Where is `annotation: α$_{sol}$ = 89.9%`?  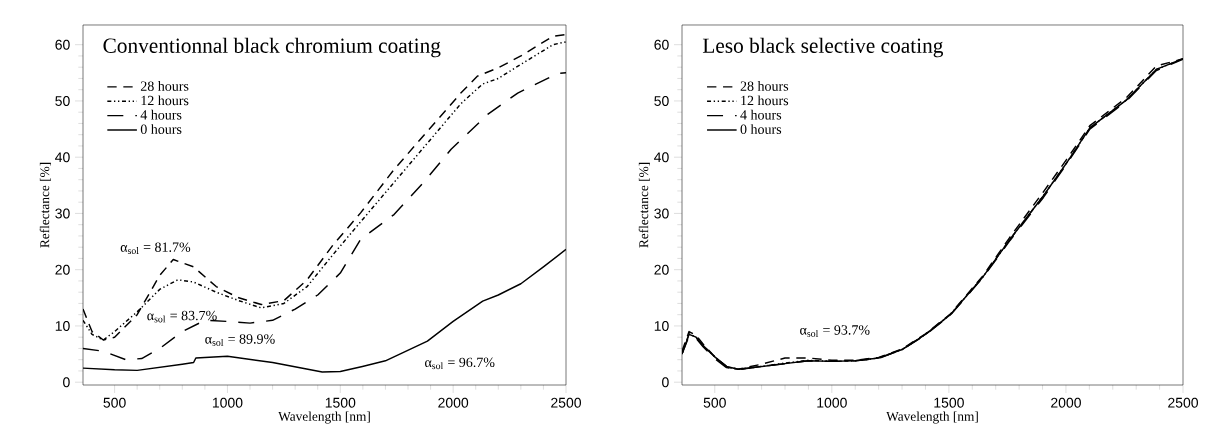 annotation: α$_{sol}$ = 89.9% is located at coordinates (240, 340).